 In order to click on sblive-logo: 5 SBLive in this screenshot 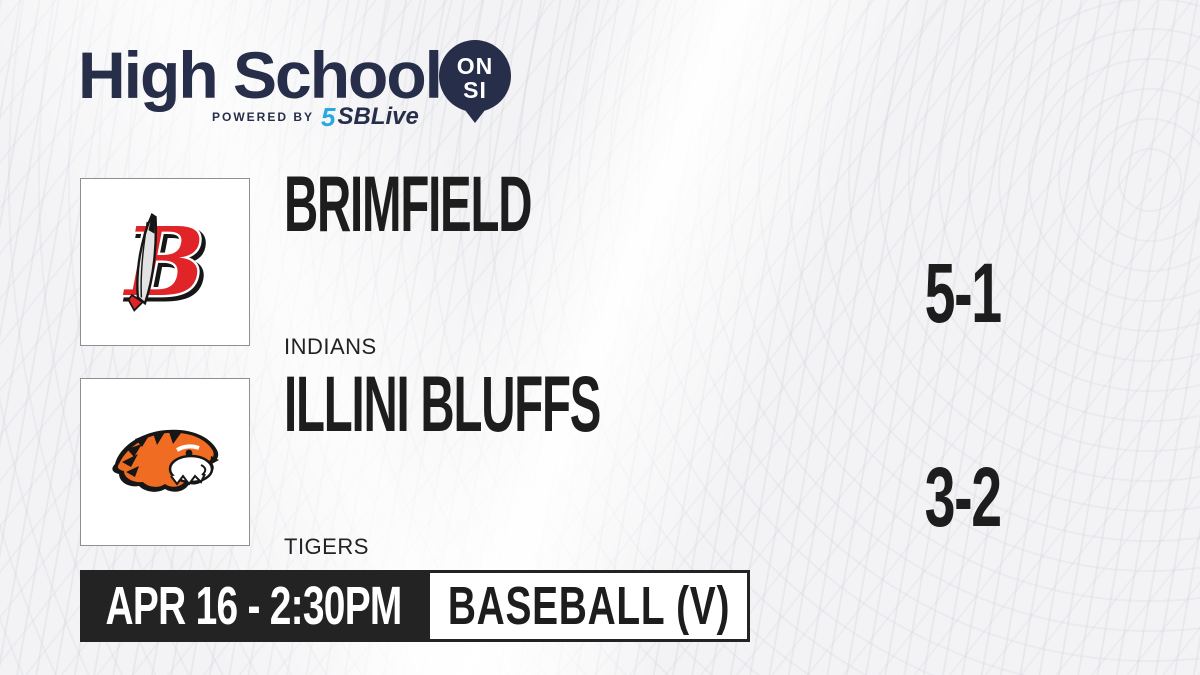, I will do `click(370, 117)`.